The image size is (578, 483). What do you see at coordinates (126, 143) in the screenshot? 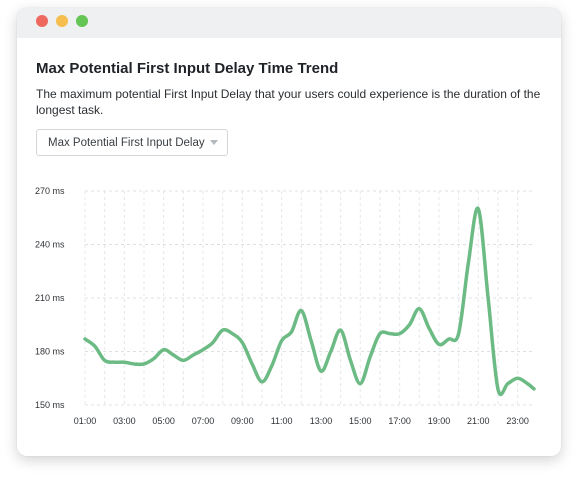
I see `metric-select-value: Max Potential First Input Delay` at bounding box center [126, 143].